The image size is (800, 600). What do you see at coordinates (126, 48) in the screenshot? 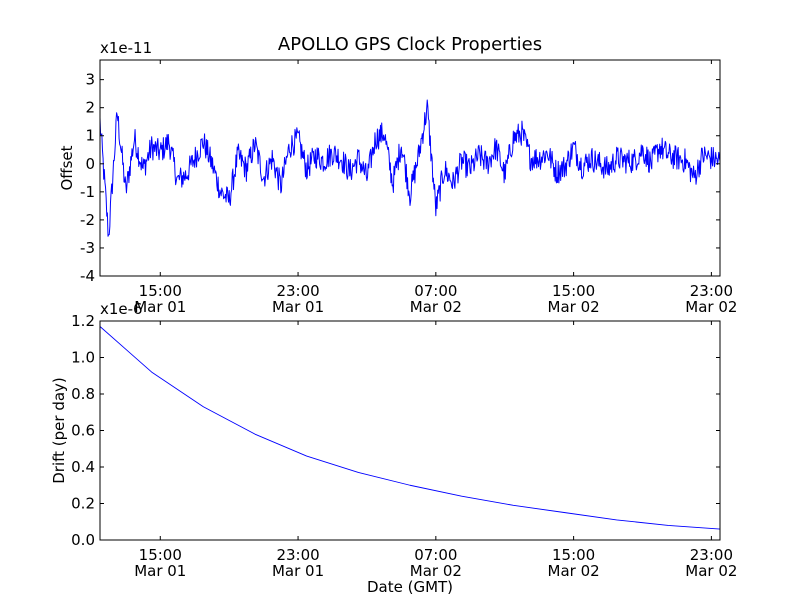
I see `y-multiplier-label: x1e-11` at bounding box center [126, 48].